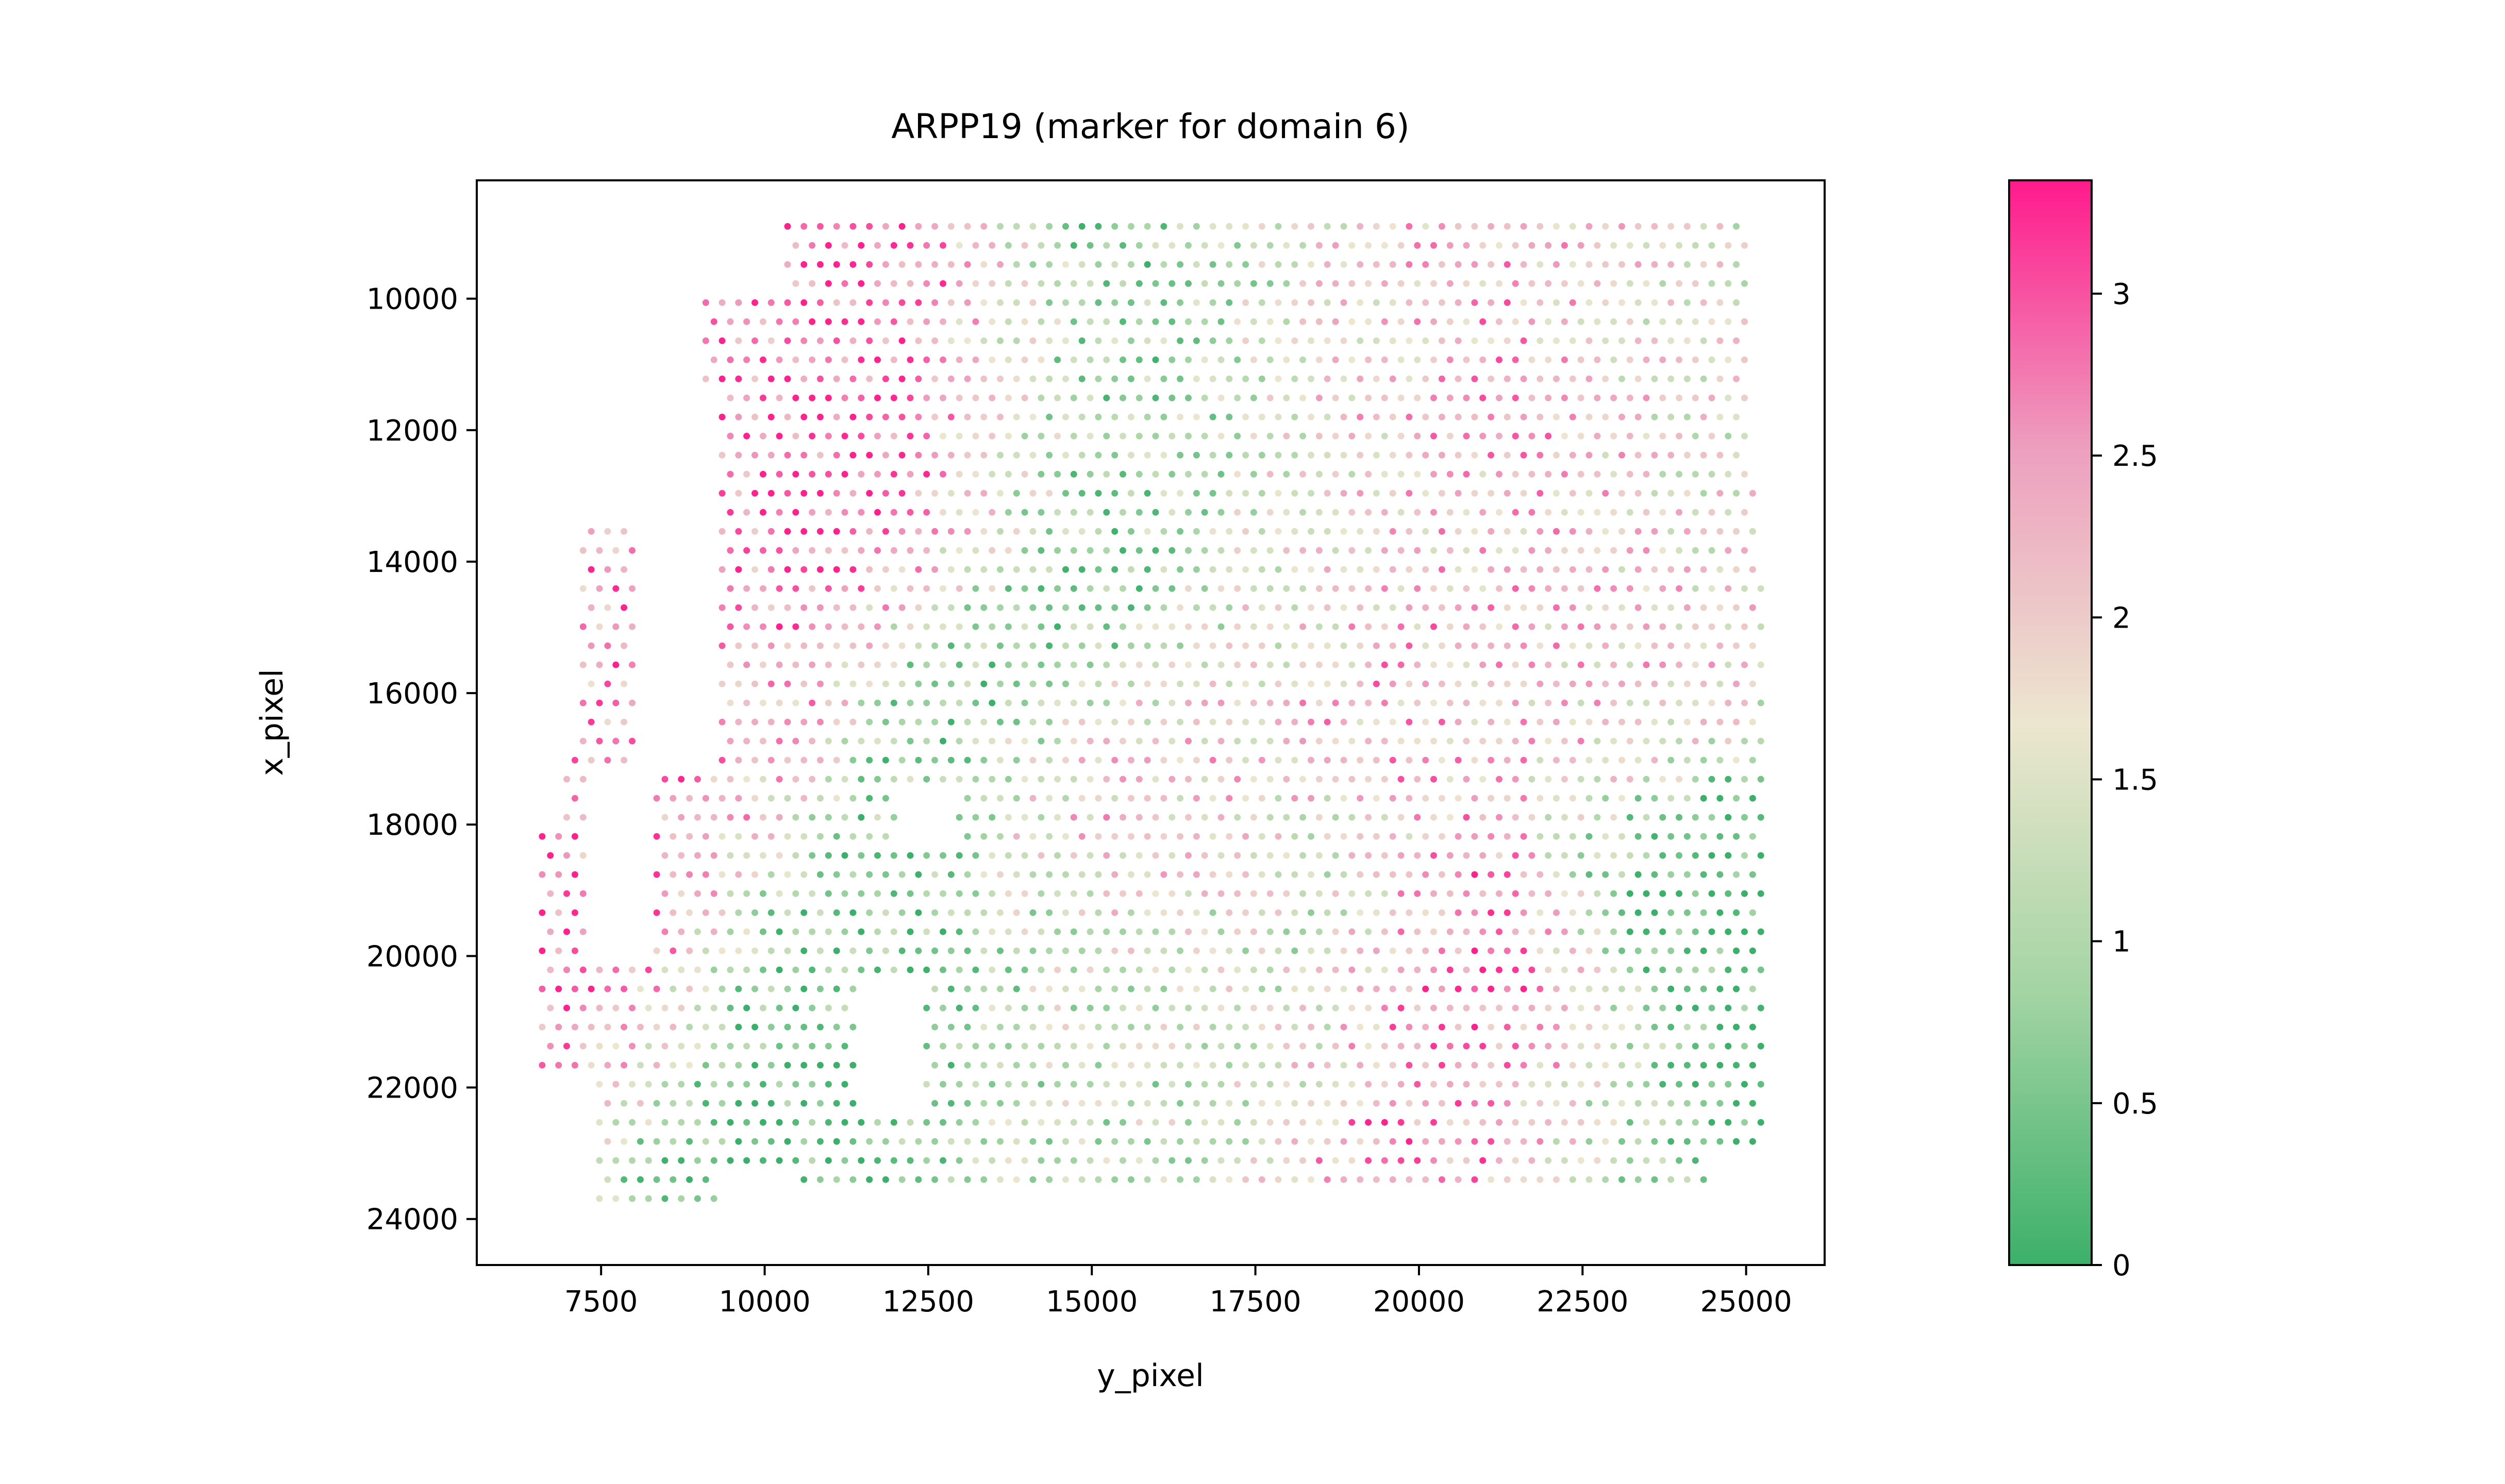  I want to click on colorbar-tick-label: 2, so click(2121, 618).